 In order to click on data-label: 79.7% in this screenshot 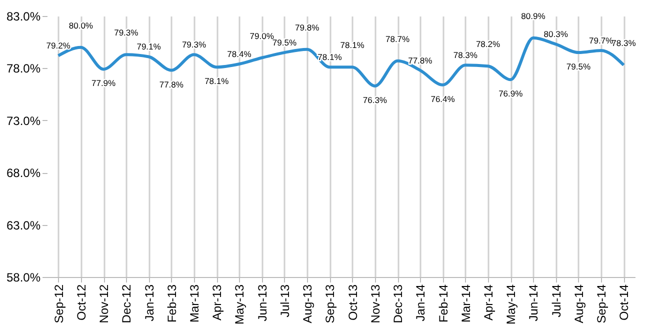, I will do `click(601, 40)`.